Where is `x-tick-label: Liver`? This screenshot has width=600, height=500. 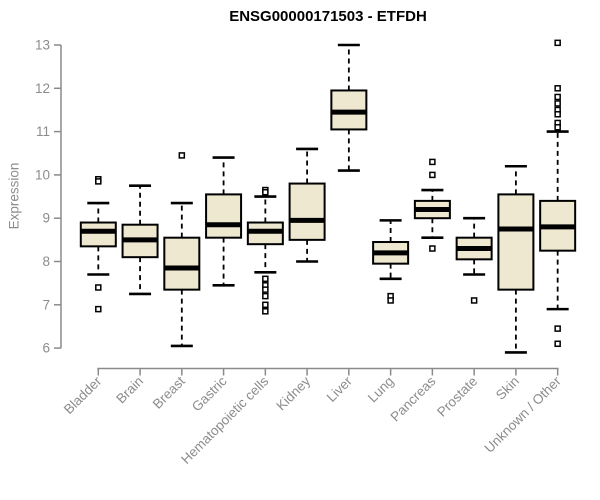
x-tick-label: Liver is located at coordinates (340, 389).